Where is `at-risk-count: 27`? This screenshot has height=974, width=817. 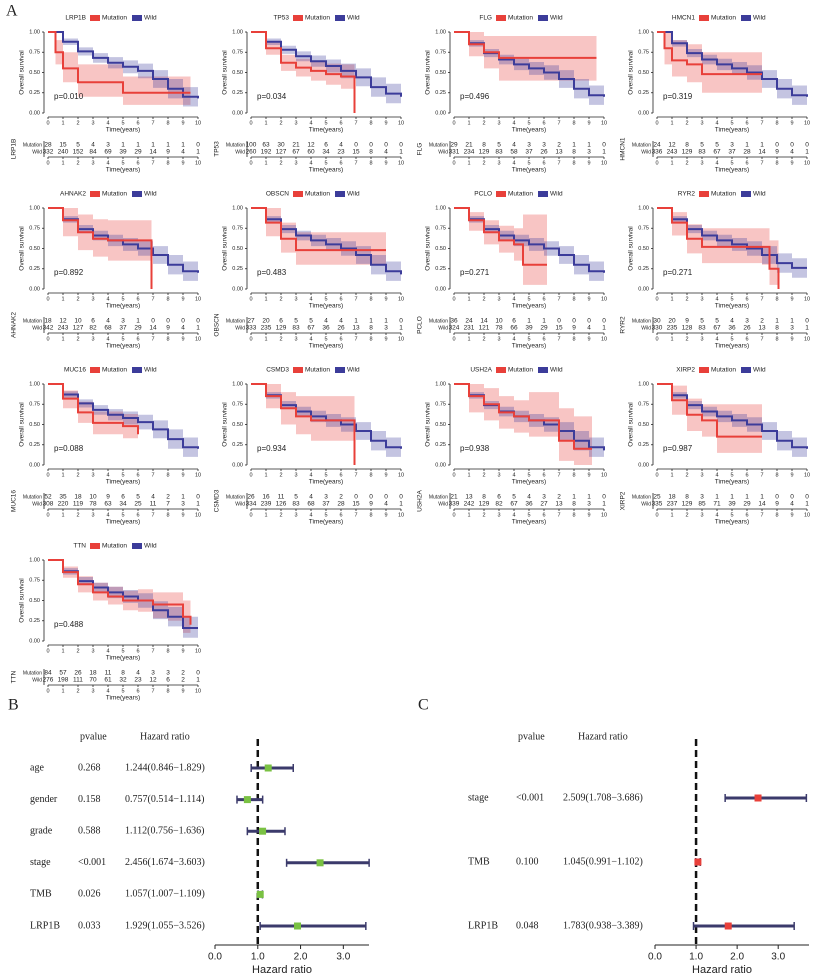
at-risk-count: 27 is located at coordinates (251, 321).